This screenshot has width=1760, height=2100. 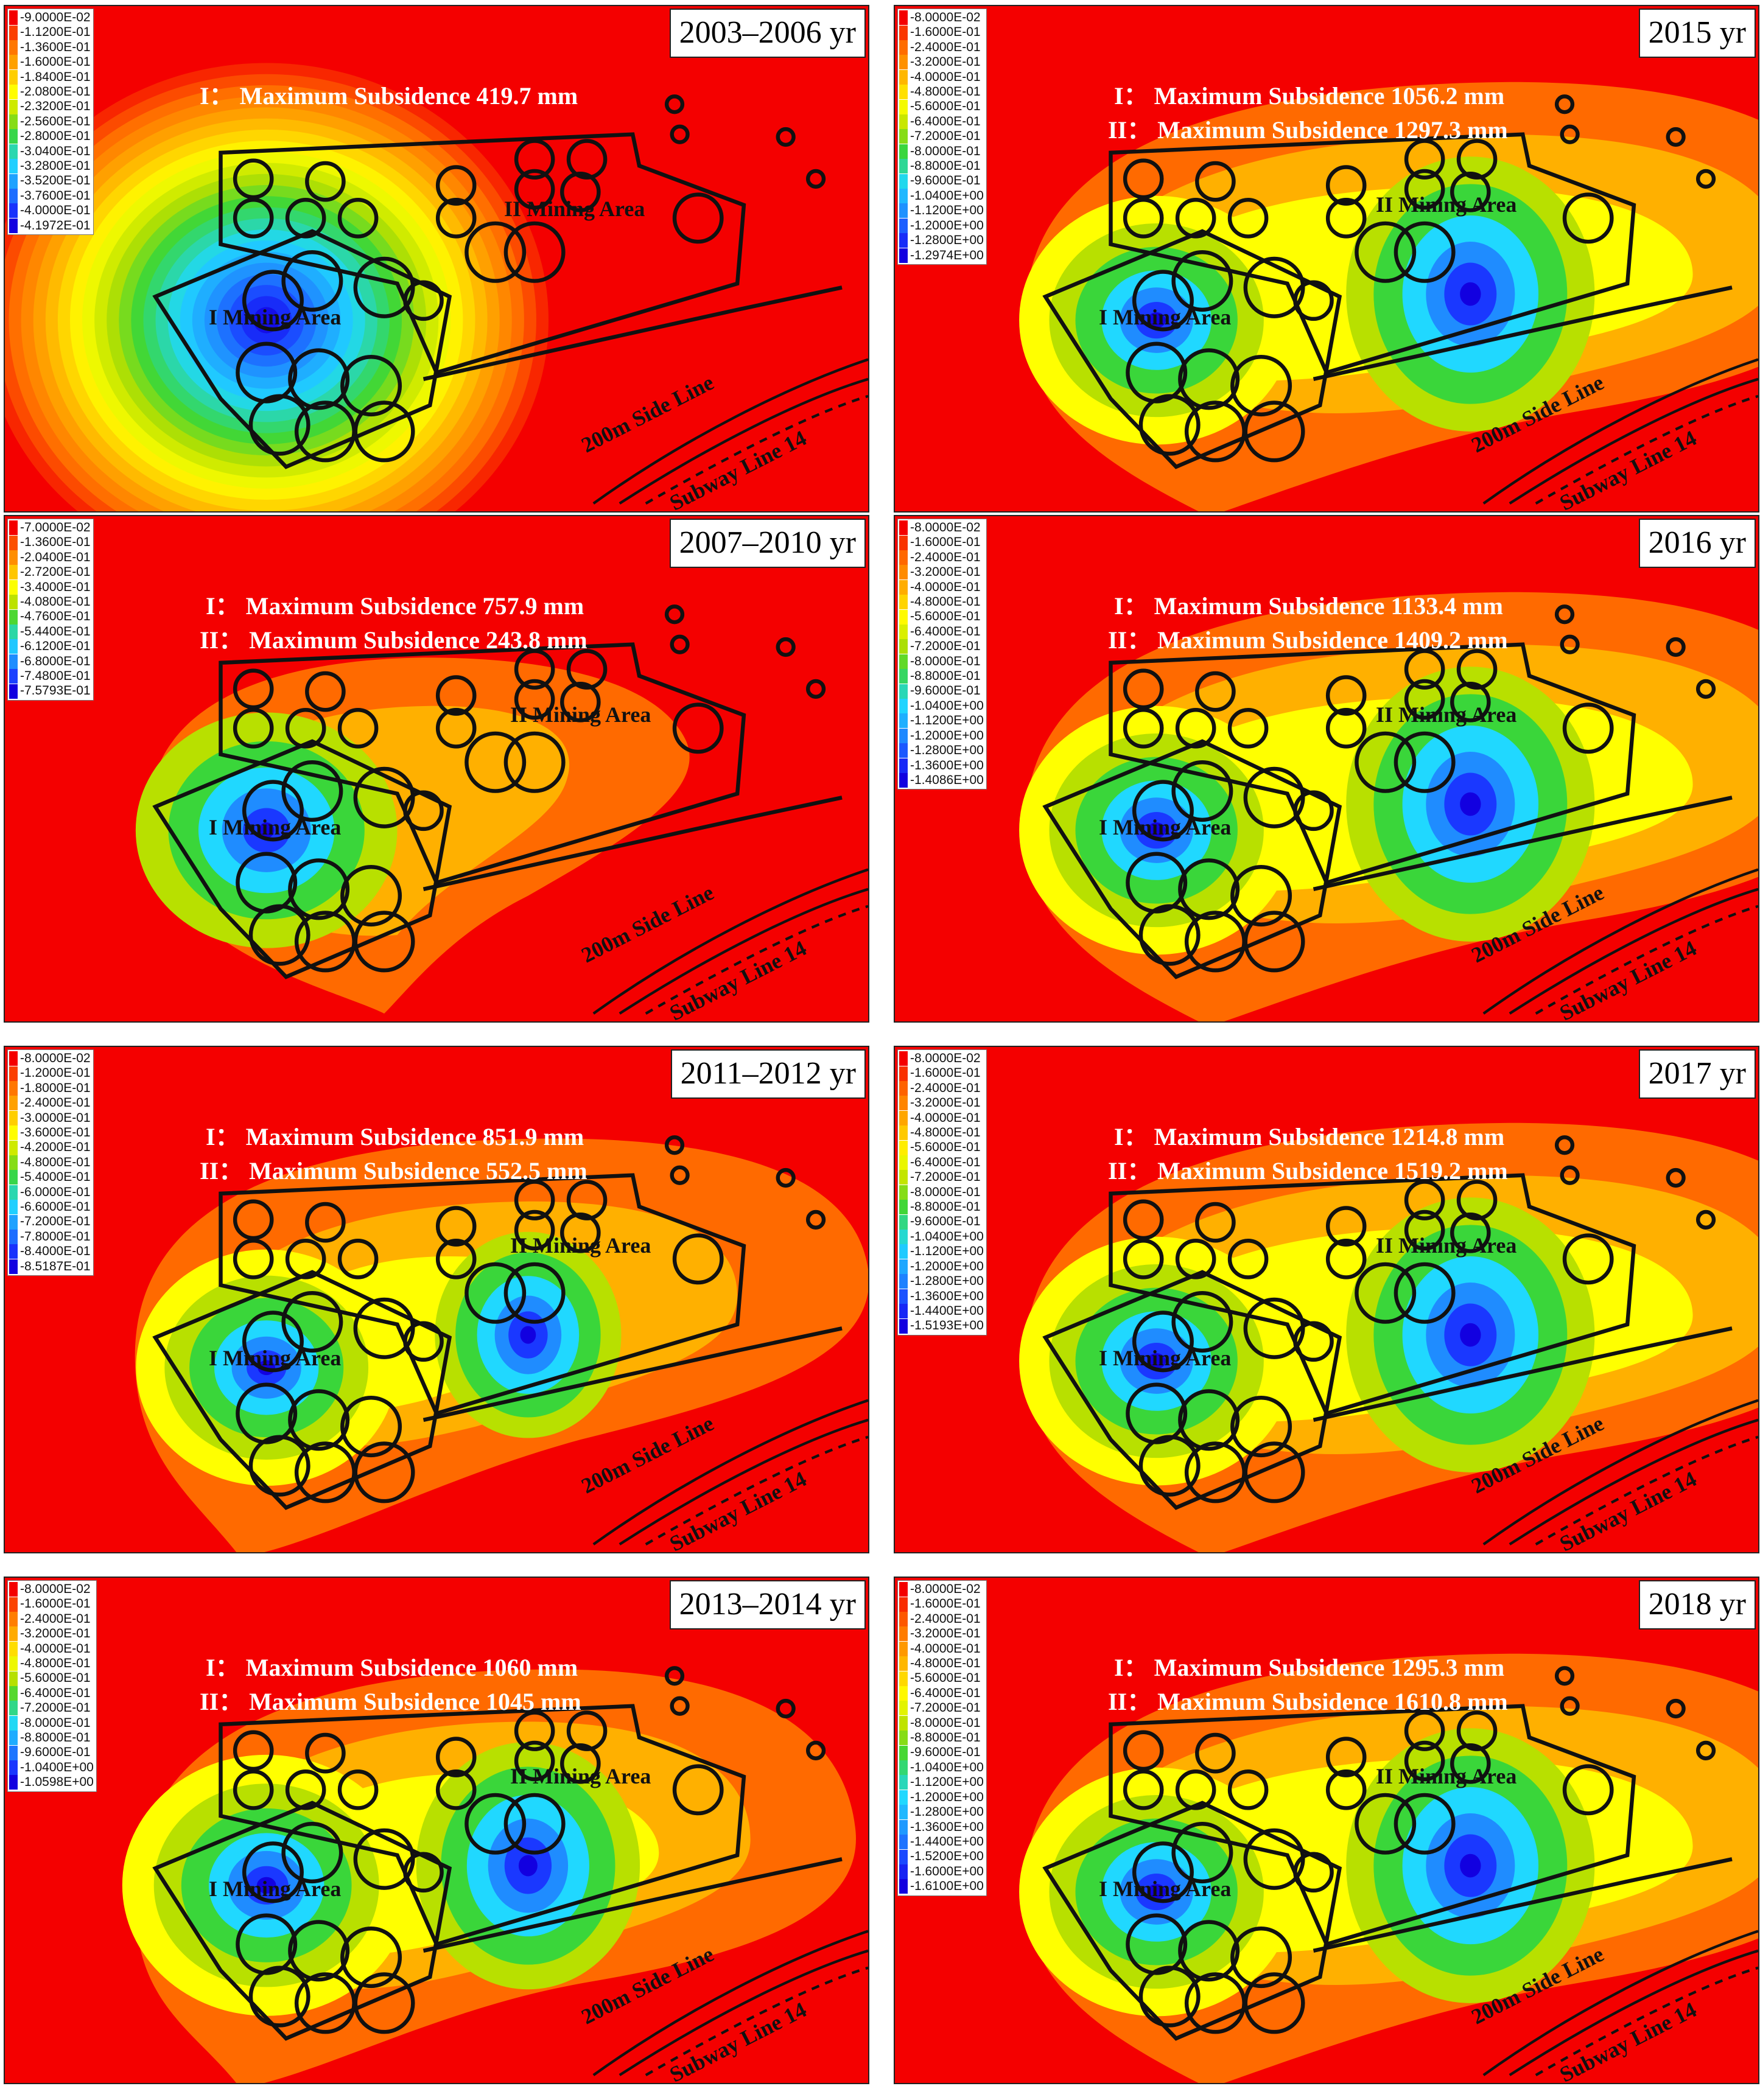 I want to click on legend-label: -1.6000E+00, so click(x=947, y=1871).